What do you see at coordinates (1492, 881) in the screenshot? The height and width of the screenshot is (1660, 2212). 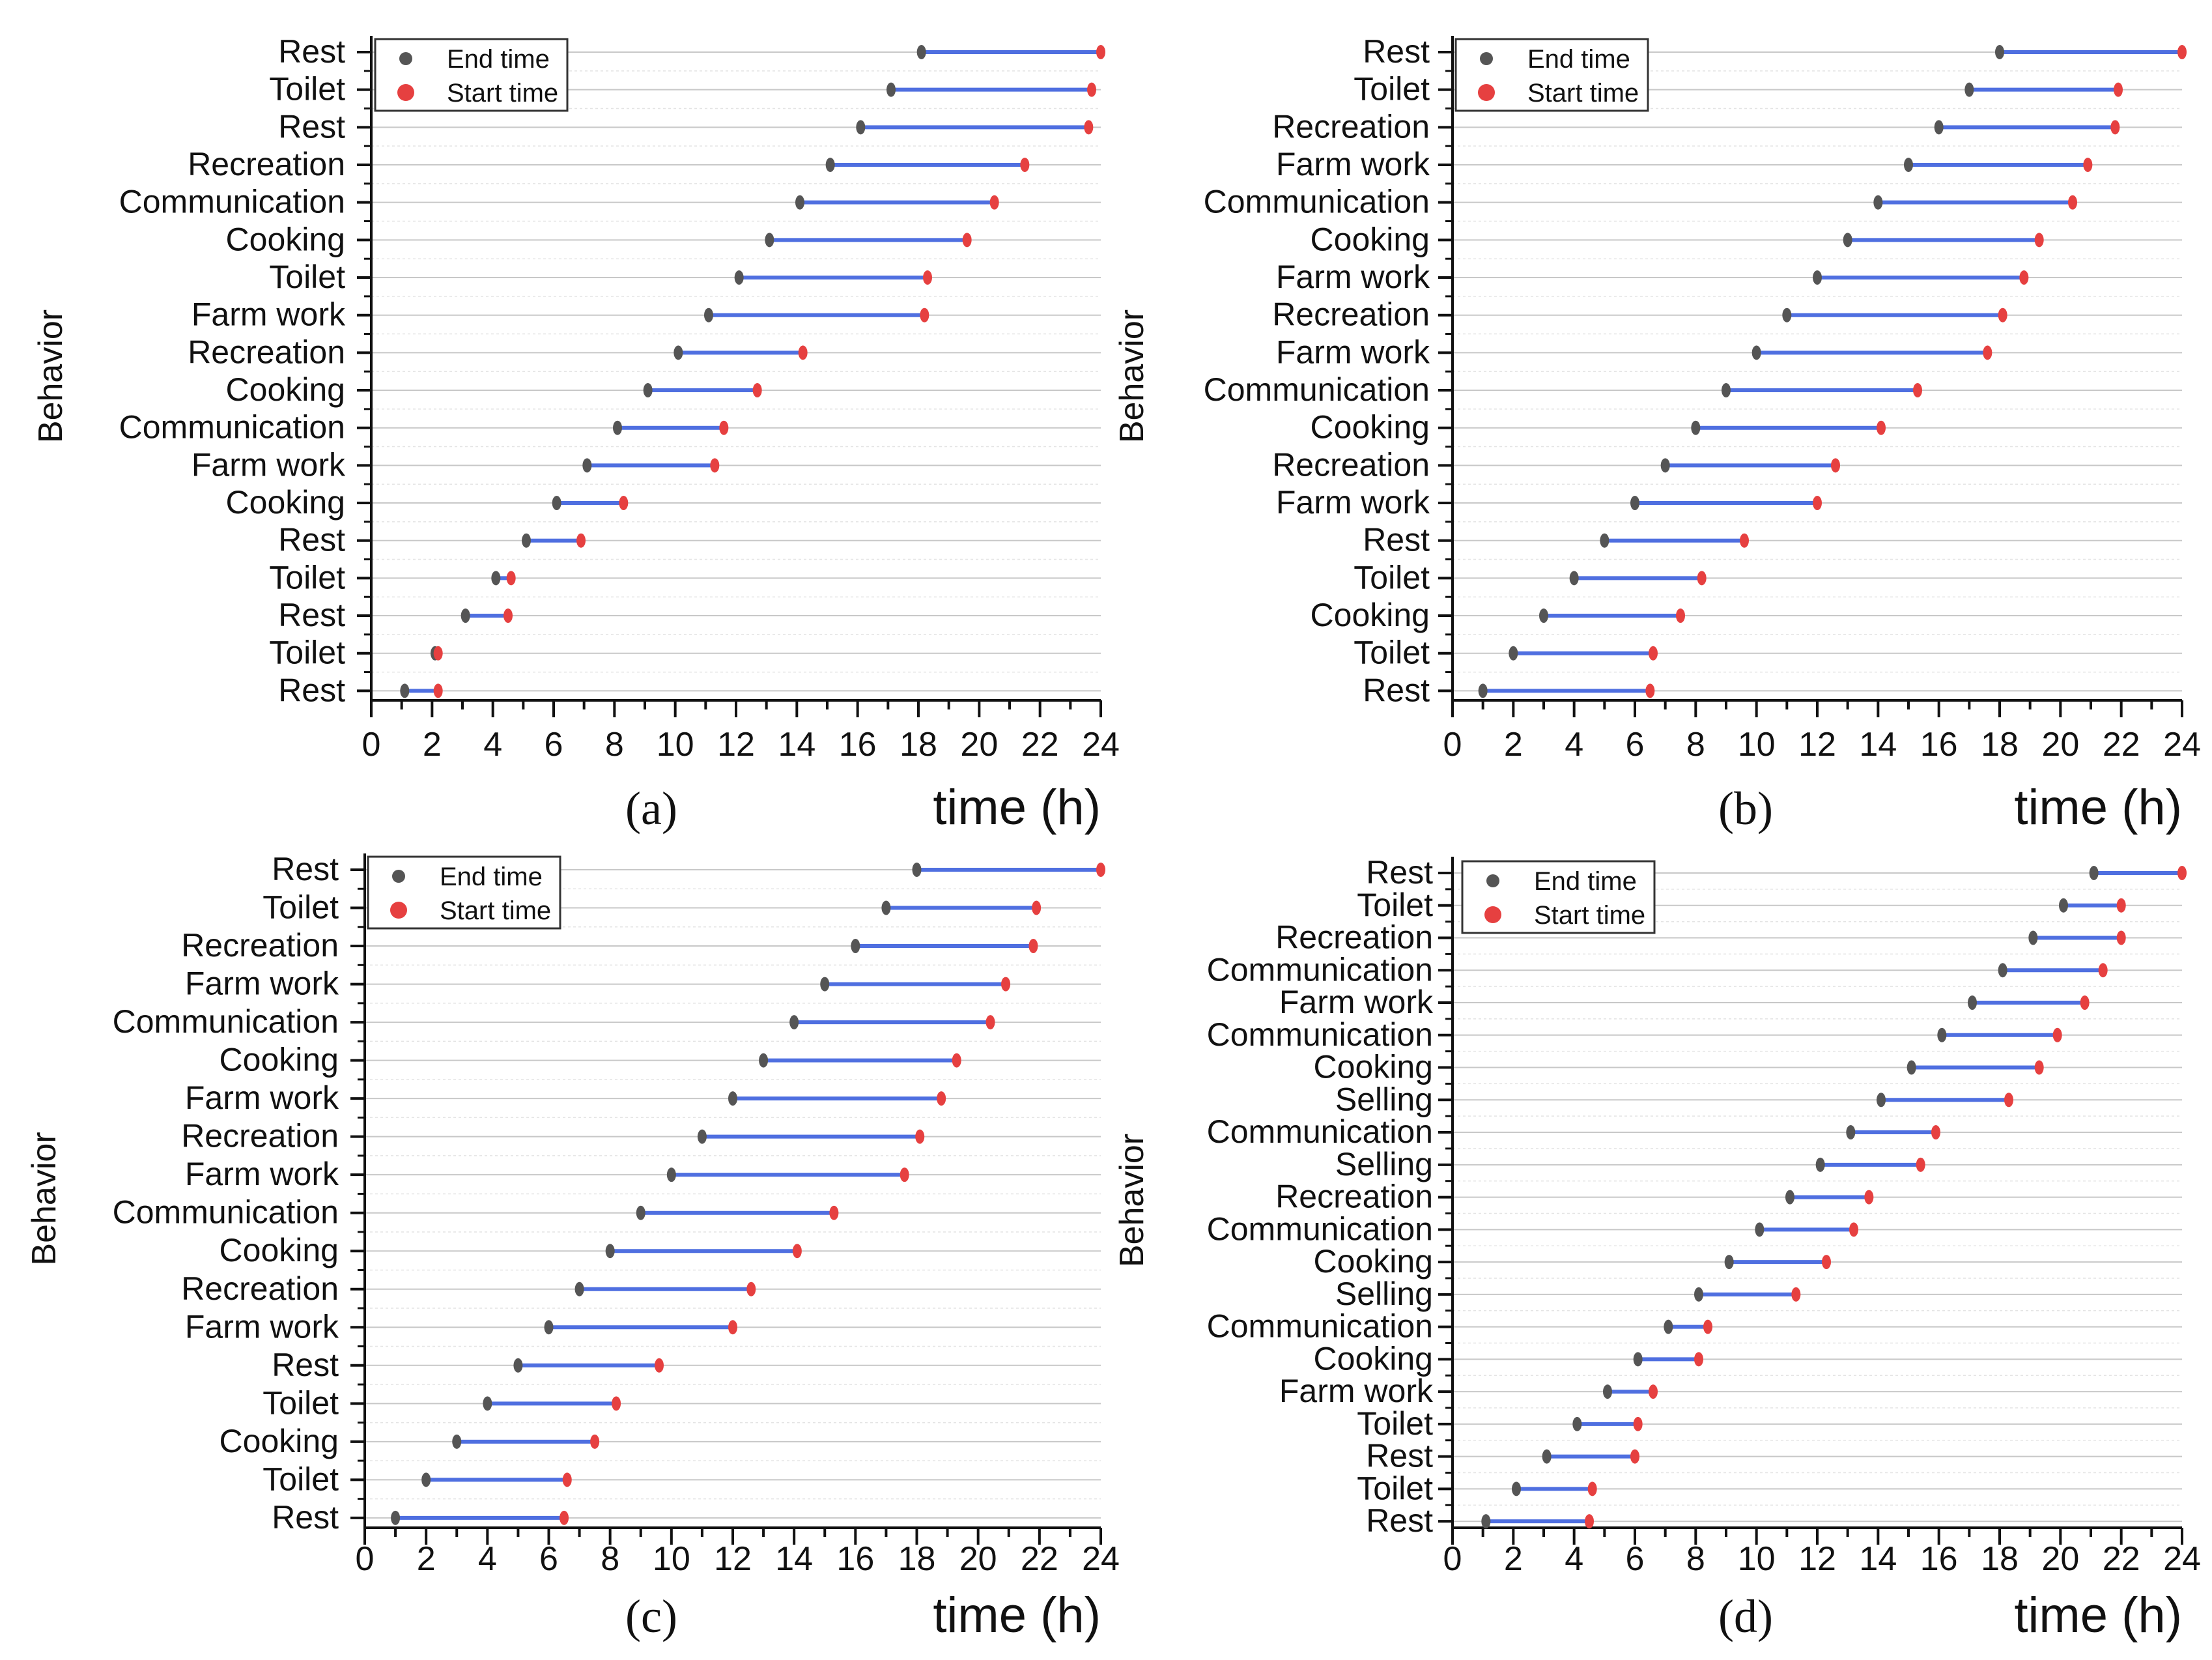 I see `legend-end-marker` at bounding box center [1492, 881].